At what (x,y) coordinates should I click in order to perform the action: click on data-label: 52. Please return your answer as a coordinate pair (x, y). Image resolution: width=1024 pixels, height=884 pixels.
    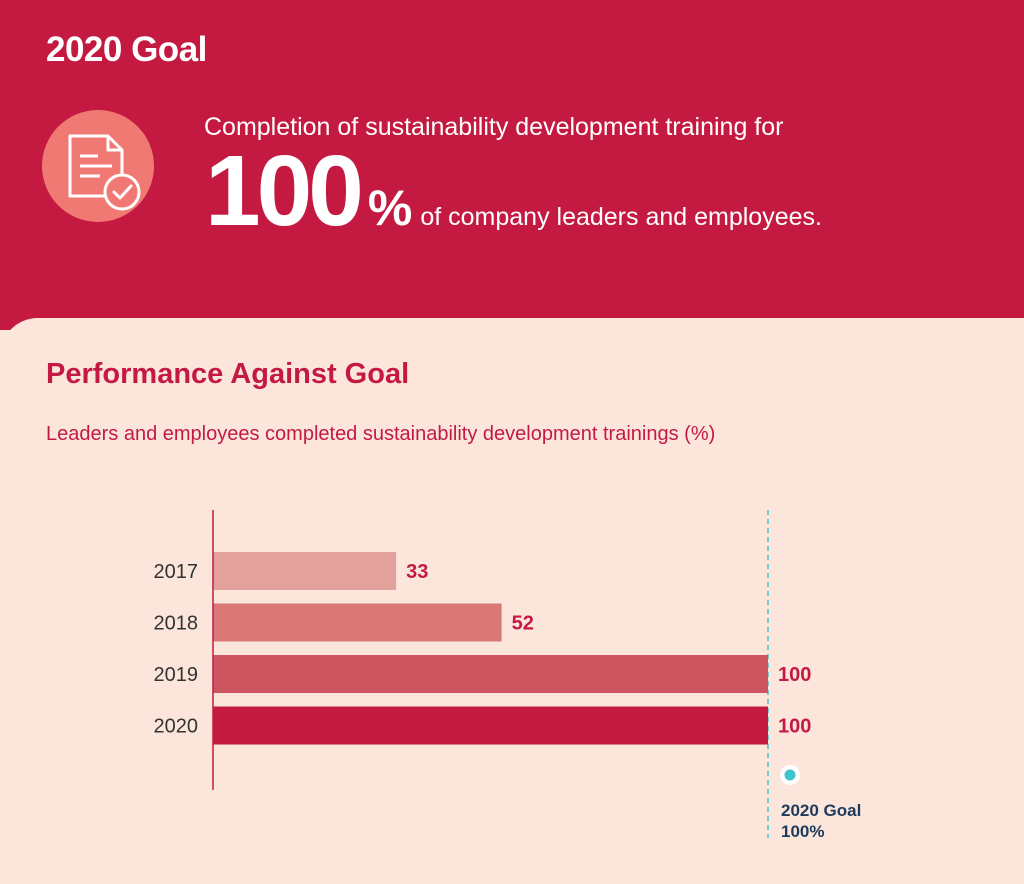
    Looking at the image, I should click on (523, 624).